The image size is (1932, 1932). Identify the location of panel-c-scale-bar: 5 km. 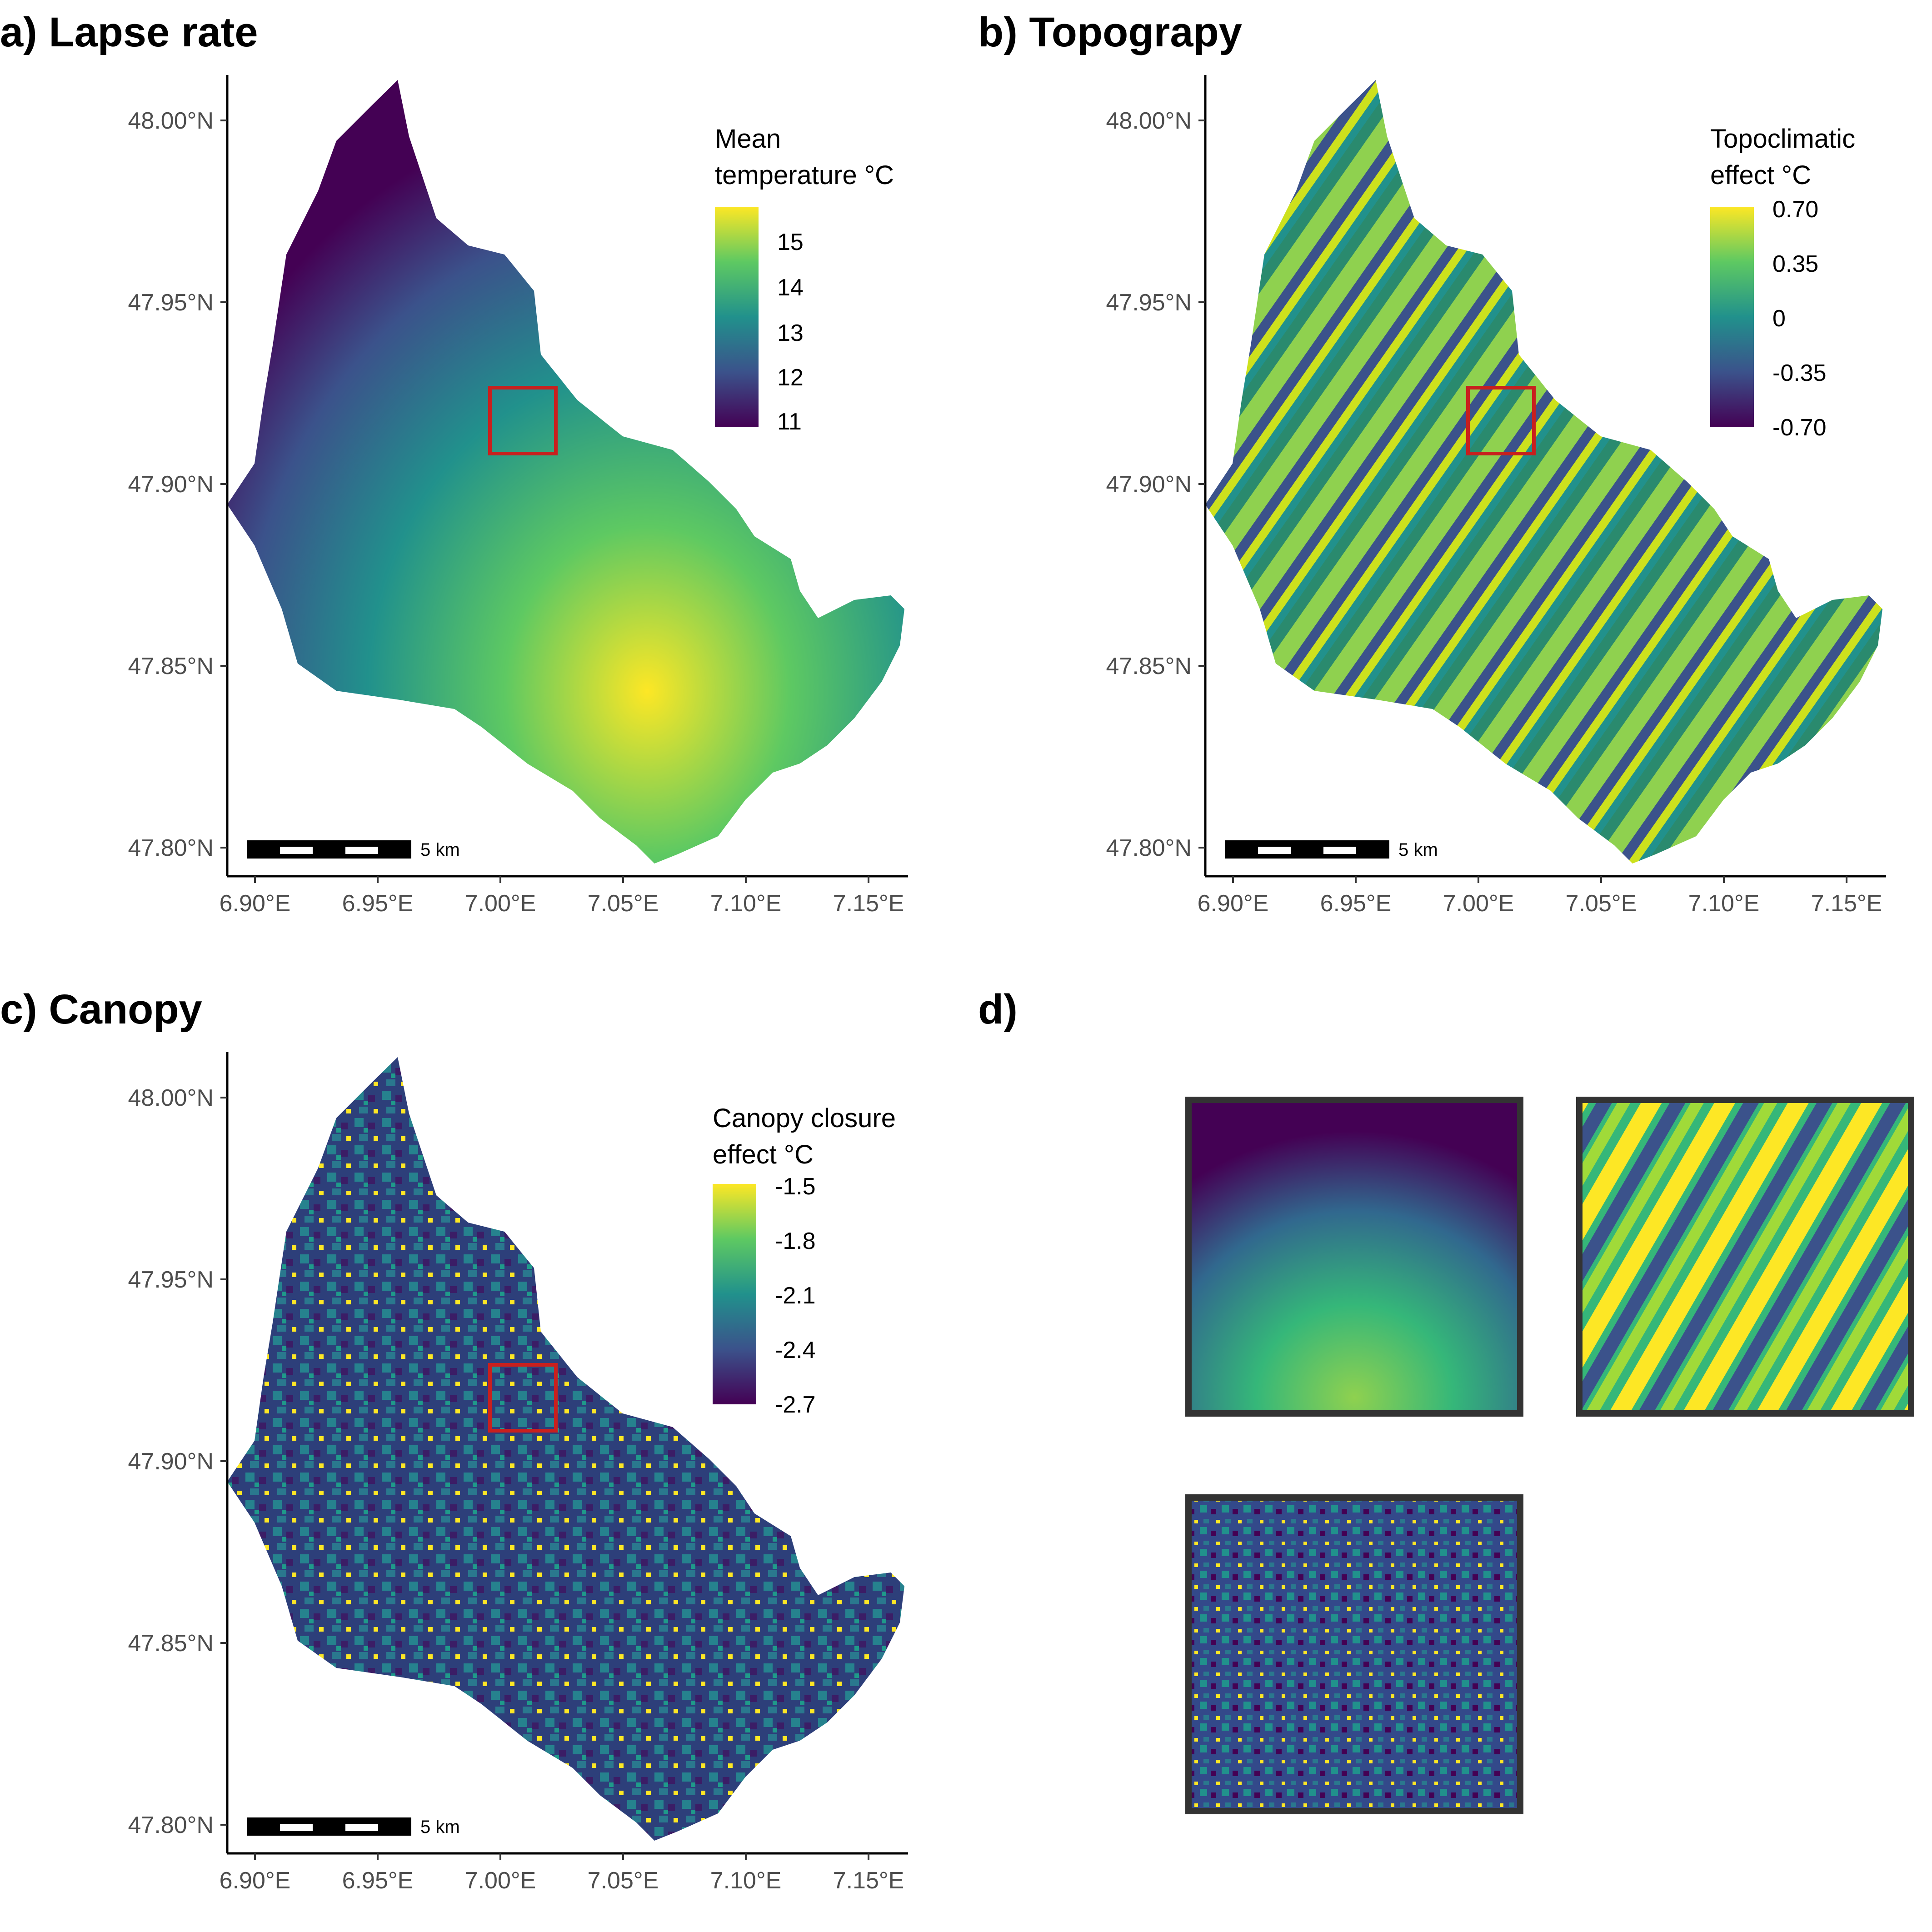
(353, 1827).